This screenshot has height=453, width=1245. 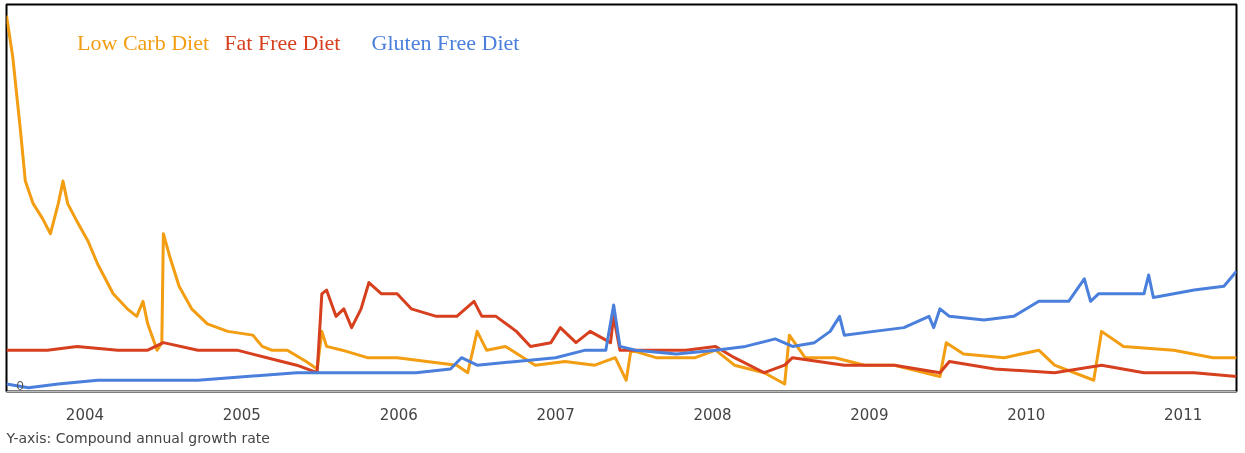 What do you see at coordinates (398, 414) in the screenshot?
I see `x-tick-label: 2006` at bounding box center [398, 414].